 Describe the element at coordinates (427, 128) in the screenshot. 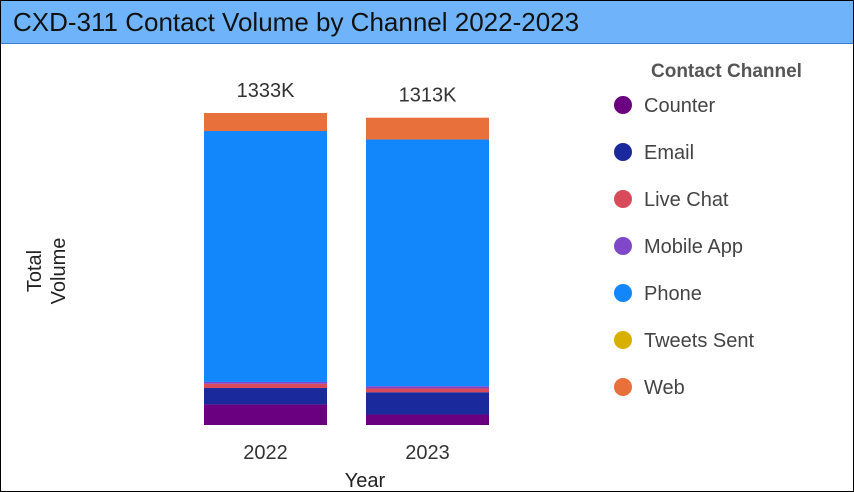

I see `bar-web-2023` at that location.